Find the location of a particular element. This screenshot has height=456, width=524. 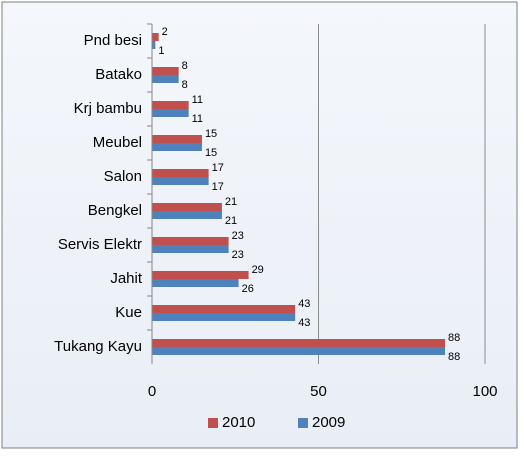

y-tick-label: Jahit is located at coordinates (126, 278).